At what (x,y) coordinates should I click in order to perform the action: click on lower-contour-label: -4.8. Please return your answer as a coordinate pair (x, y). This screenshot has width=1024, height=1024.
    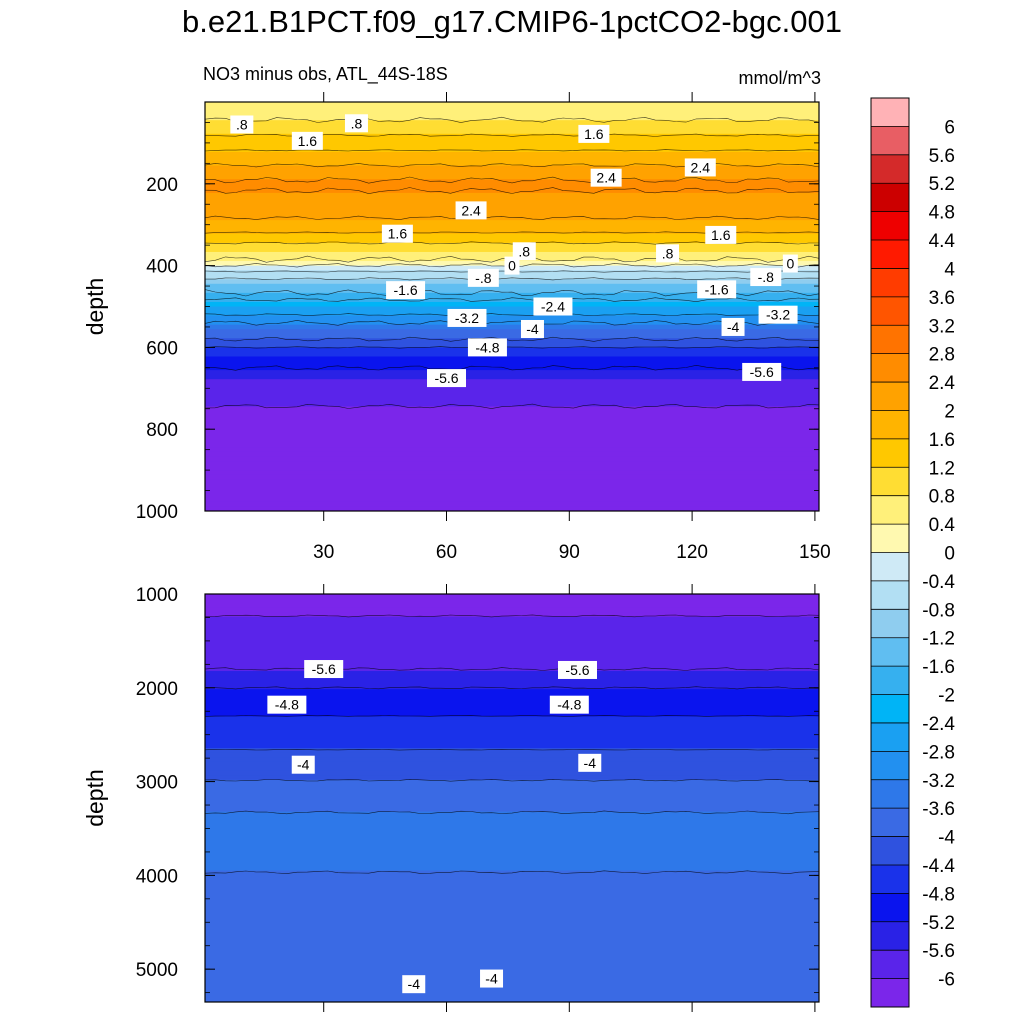
    Looking at the image, I should click on (569, 704).